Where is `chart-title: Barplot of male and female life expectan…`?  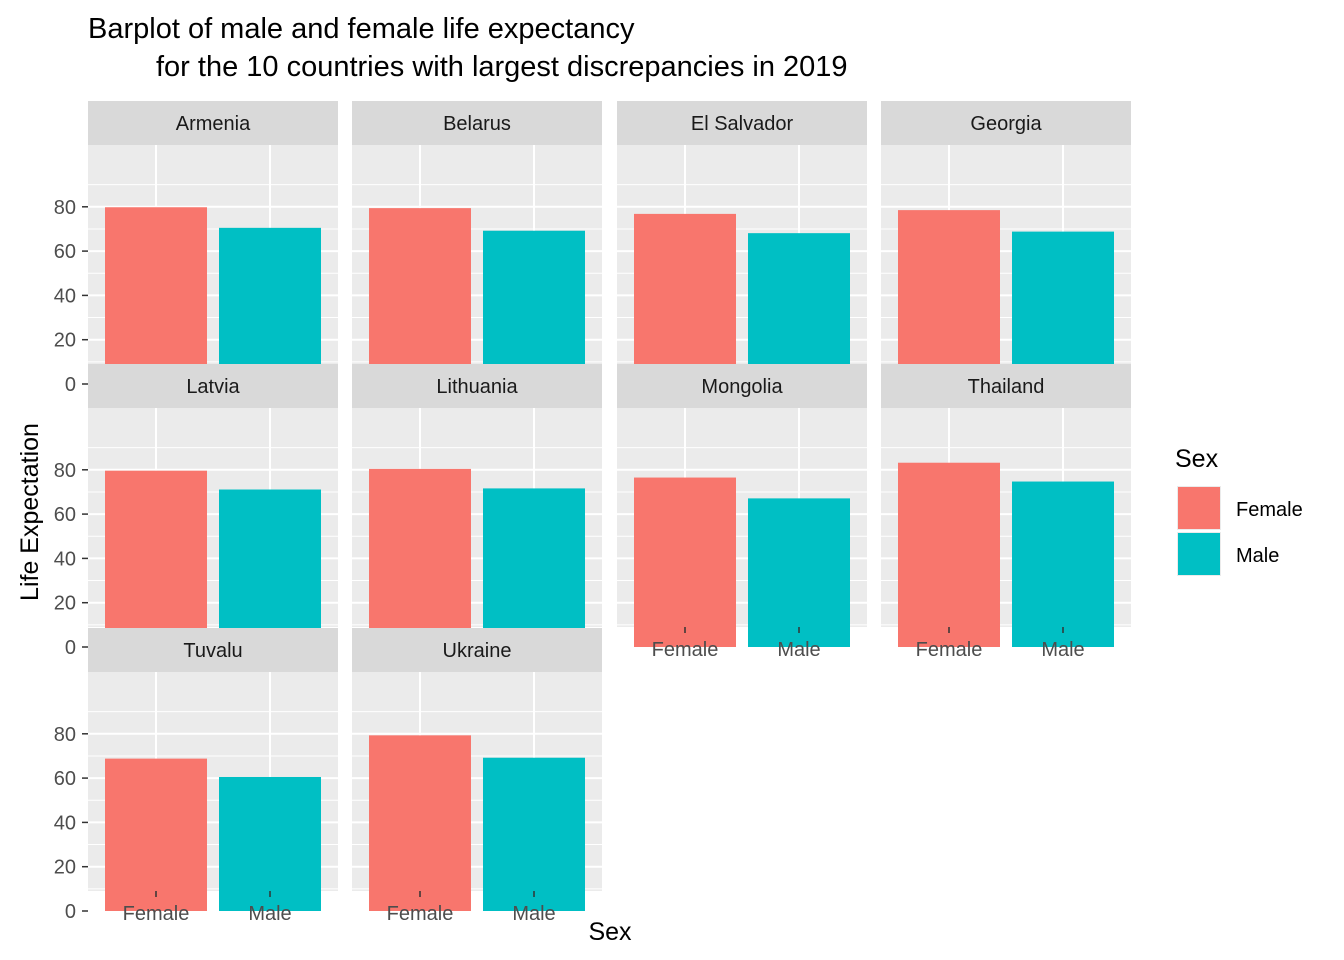
chart-title: Barplot of male and female life expectan… is located at coordinates (468, 48).